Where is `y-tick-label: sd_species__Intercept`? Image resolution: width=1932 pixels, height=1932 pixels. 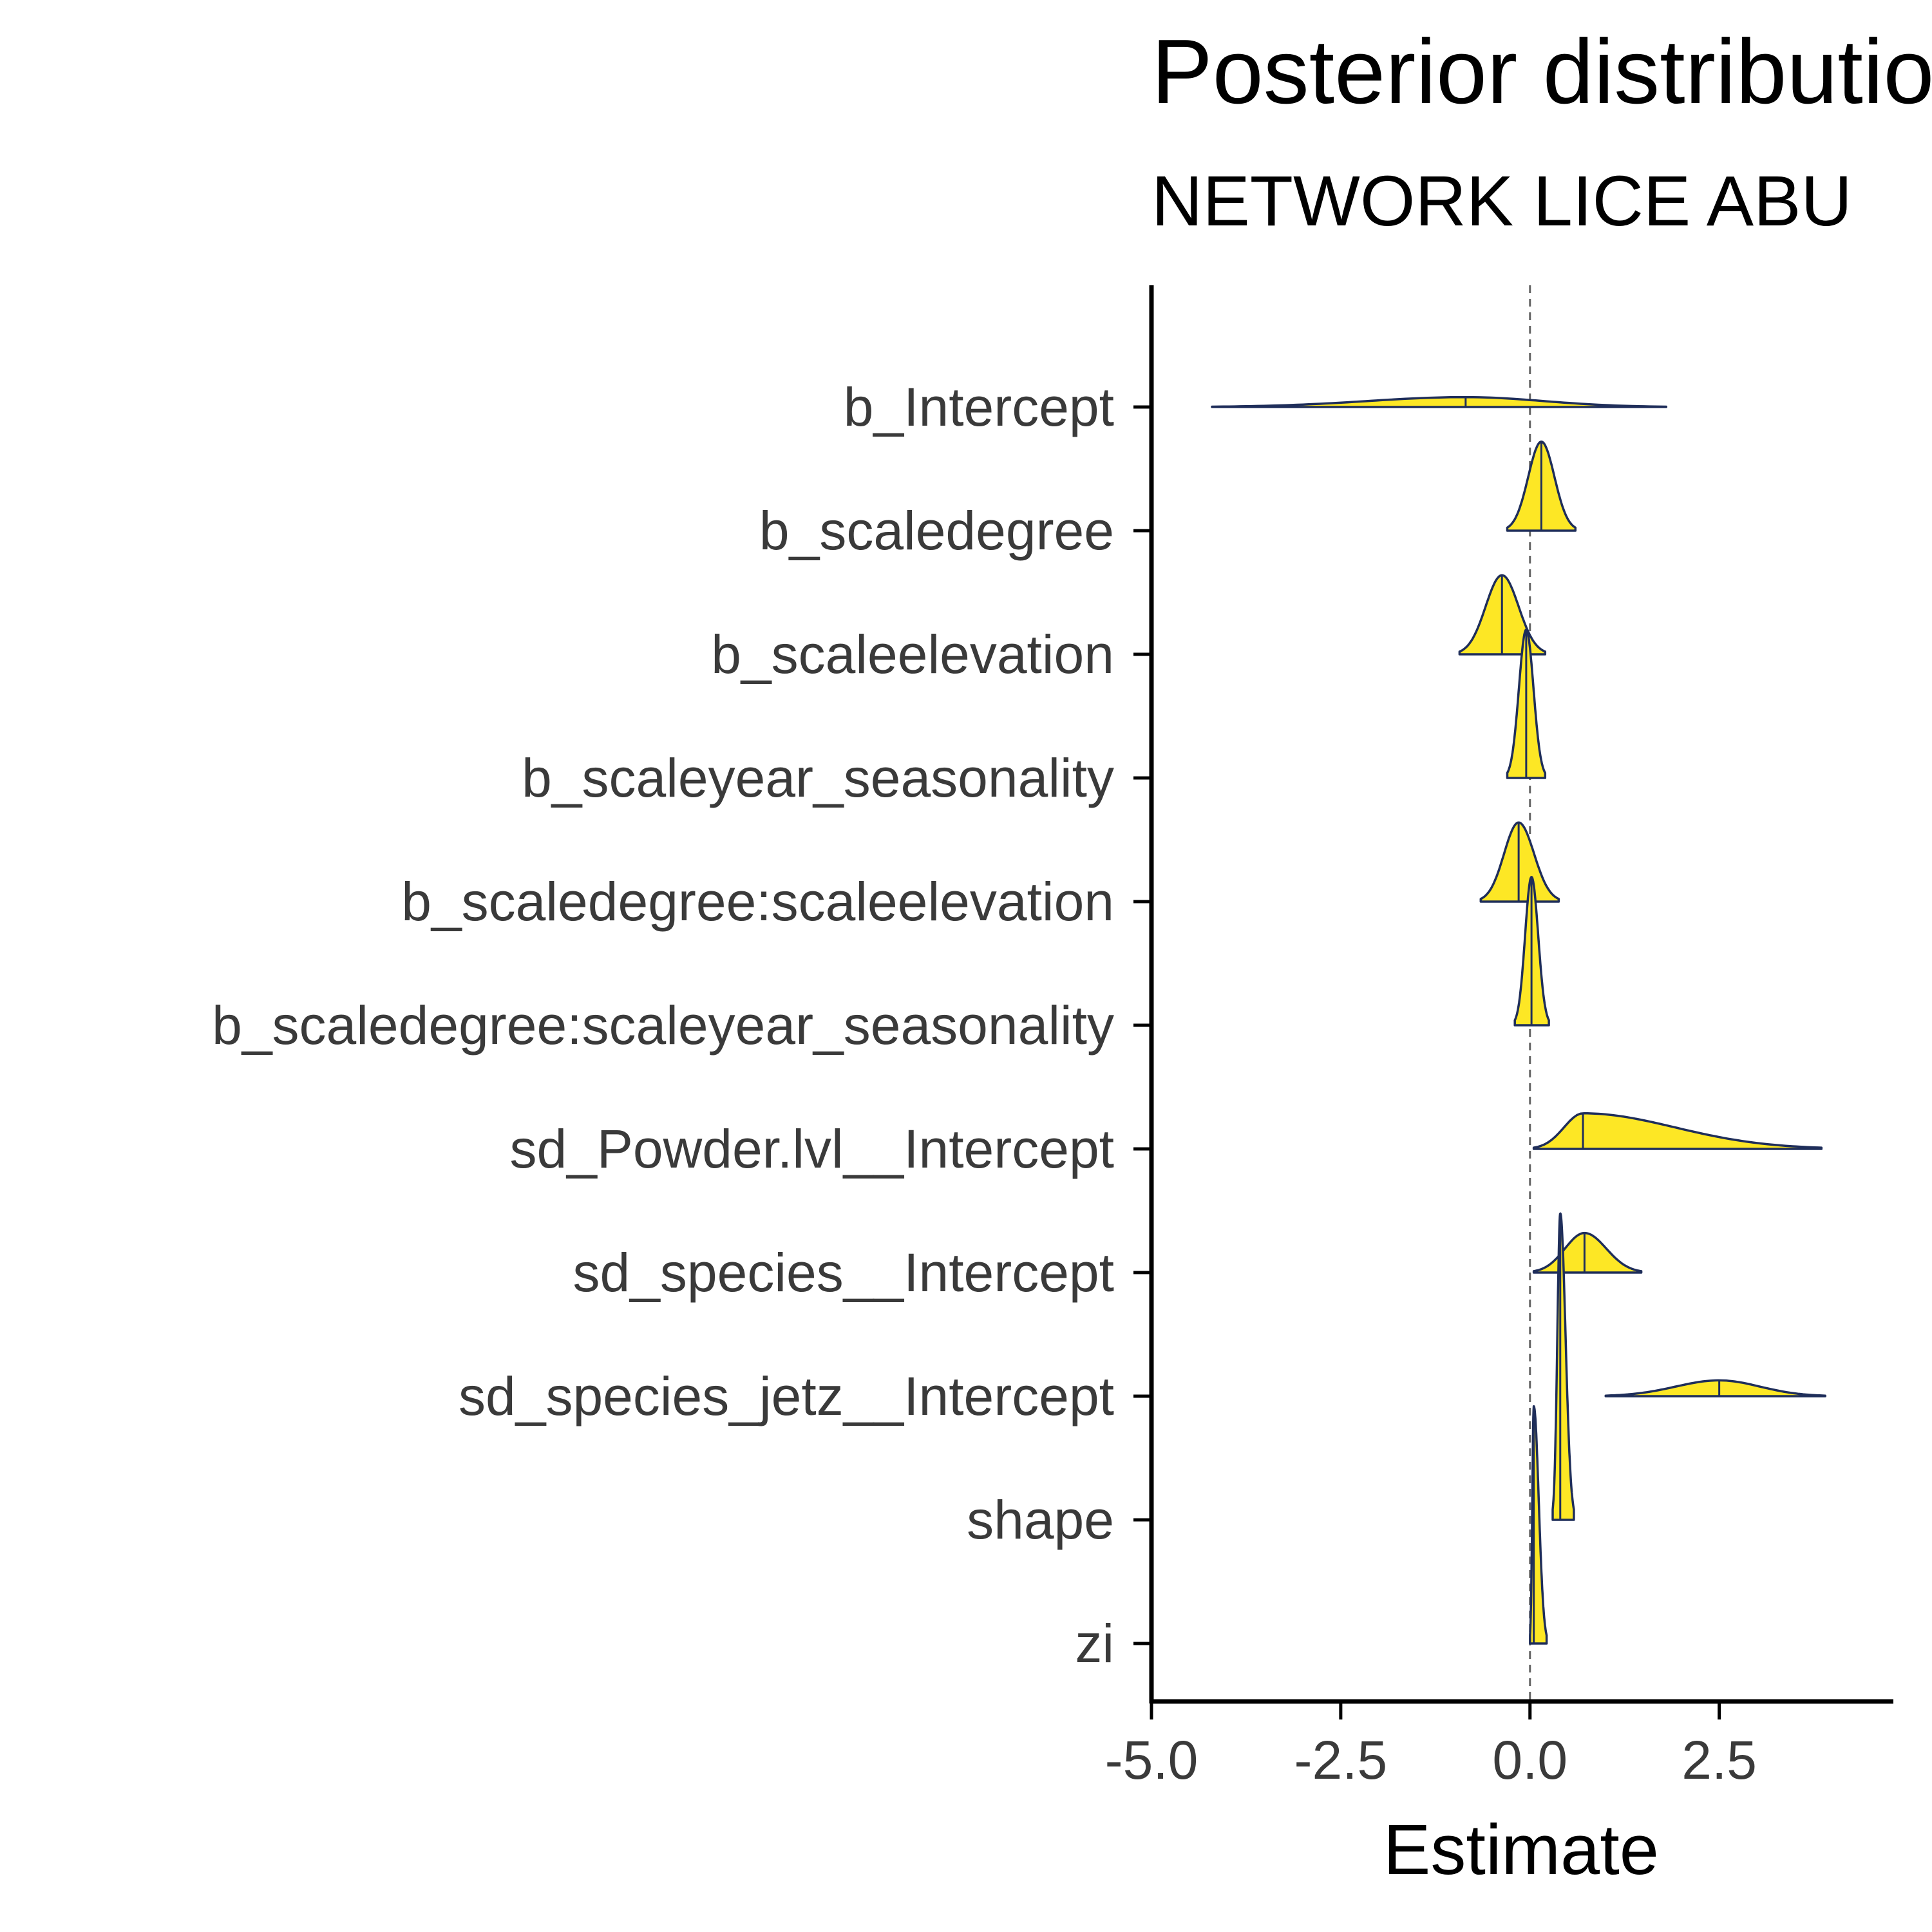
y-tick-label: sd_species__Intercept is located at coordinates (844, 1272).